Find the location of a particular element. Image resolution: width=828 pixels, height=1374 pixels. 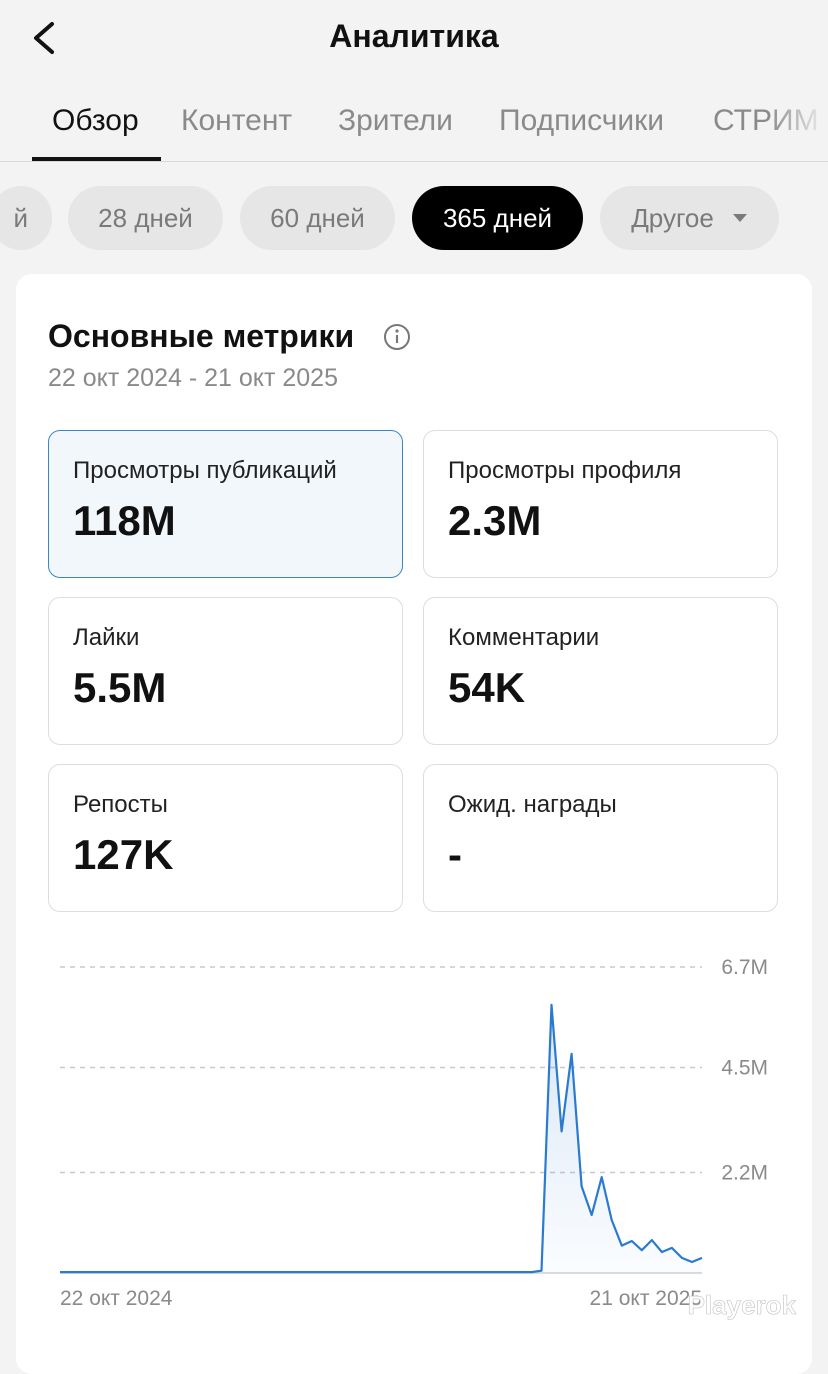

y-tick-label: 2.2M is located at coordinates (744, 1173).